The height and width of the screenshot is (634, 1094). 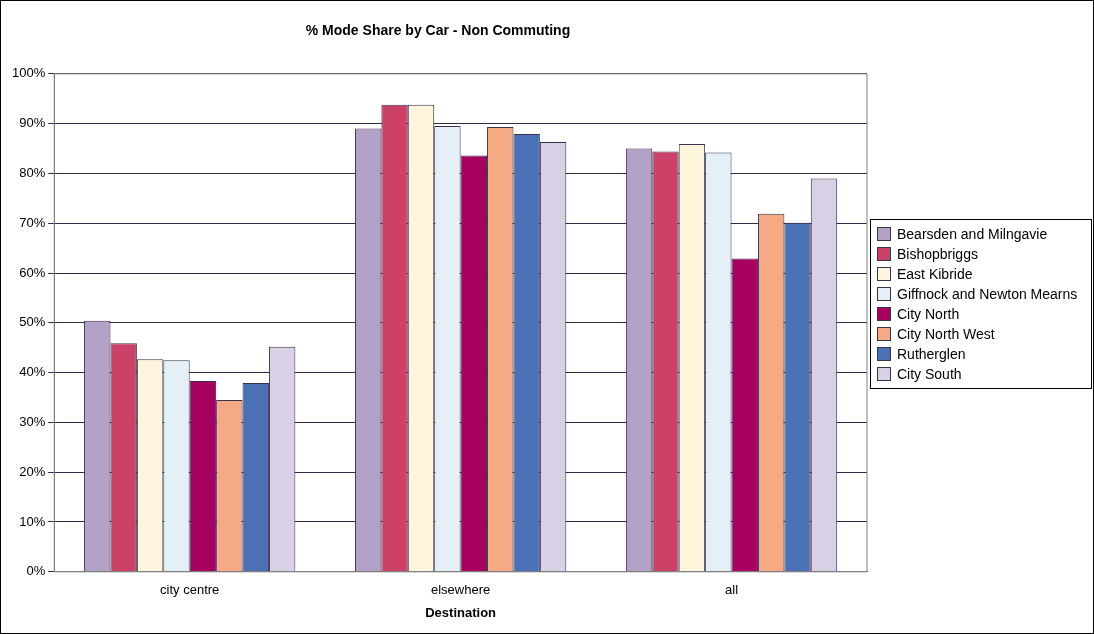 I want to click on chart-title: % Mode Share by Car - Non Commuting, so click(x=438, y=30).